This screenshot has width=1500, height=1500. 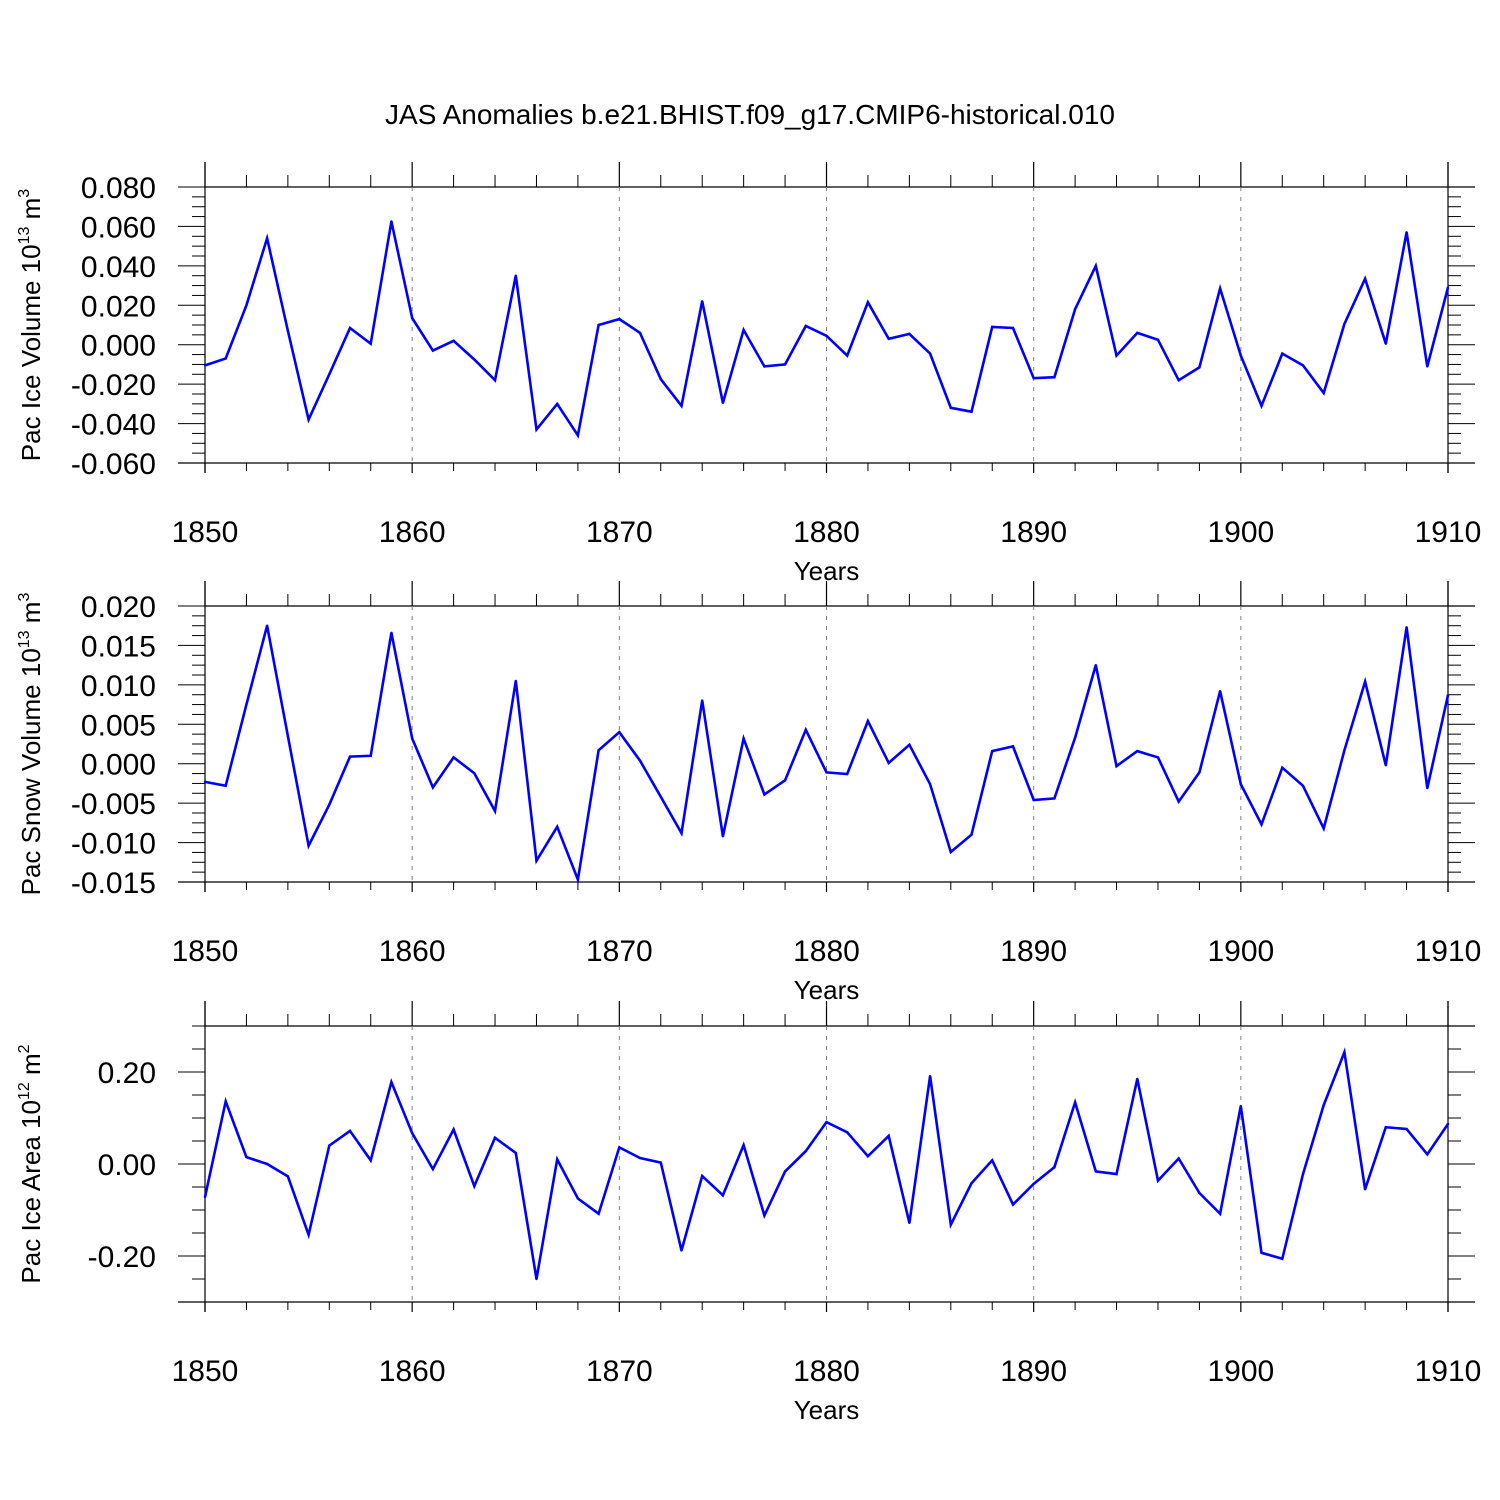 I want to click on y-axis-label: Pac Ice Area 1012 m2, so click(x=31, y=1163).